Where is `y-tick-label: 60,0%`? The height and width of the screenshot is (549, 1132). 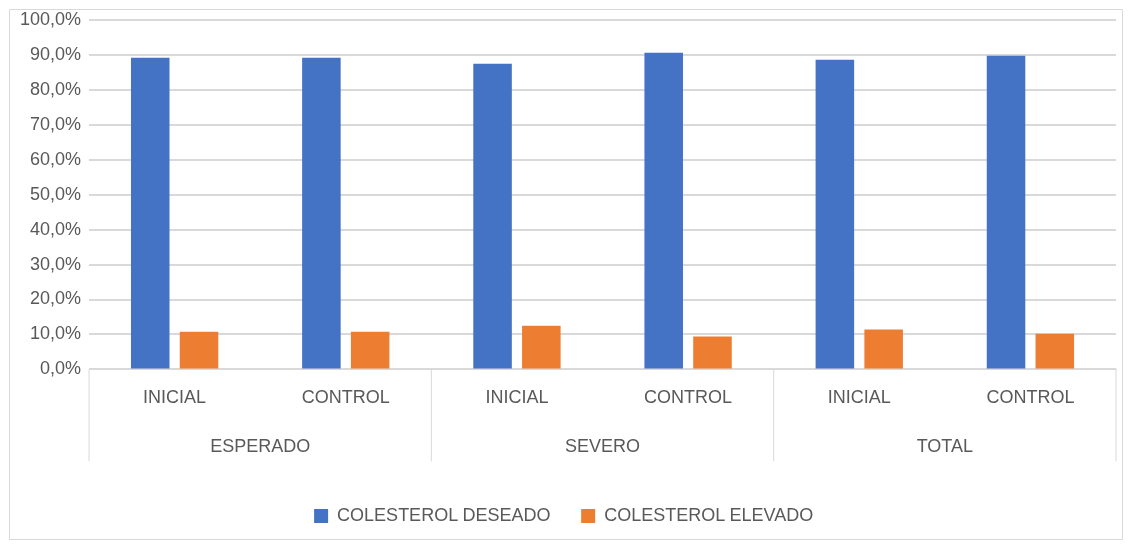 y-tick-label: 60,0% is located at coordinates (56, 158).